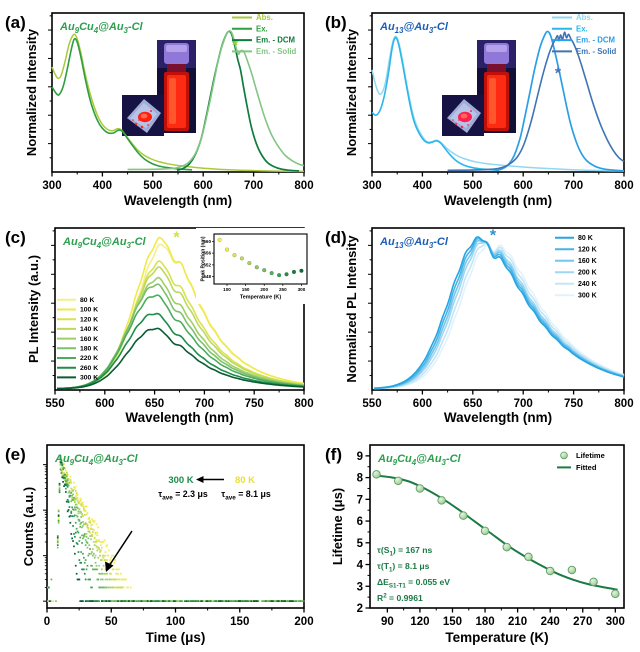 This screenshot has height=652, width=640. I want to click on y-tick-label: 5, so click(360, 544).